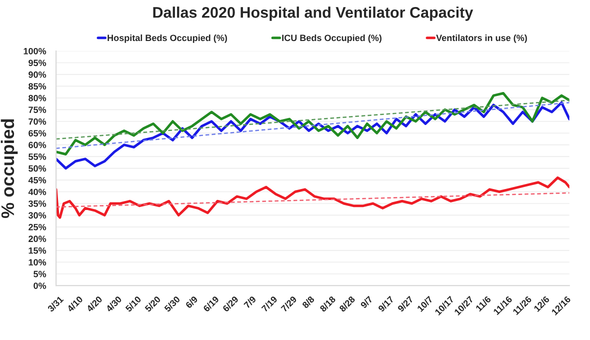 The image size is (590, 340). I want to click on y-tick-label: 80%, so click(37, 98).